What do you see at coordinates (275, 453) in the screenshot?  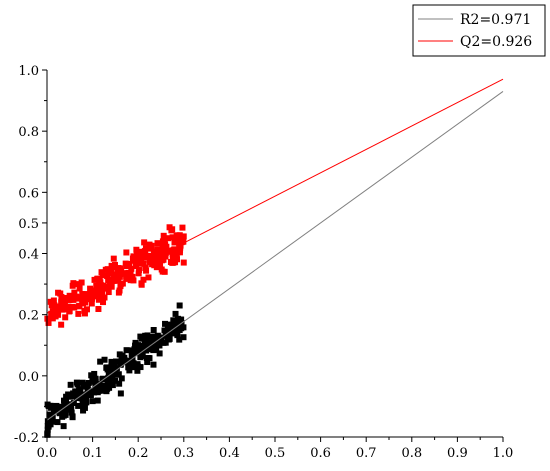 I see `x-tick-label: 0.5` at bounding box center [275, 453].